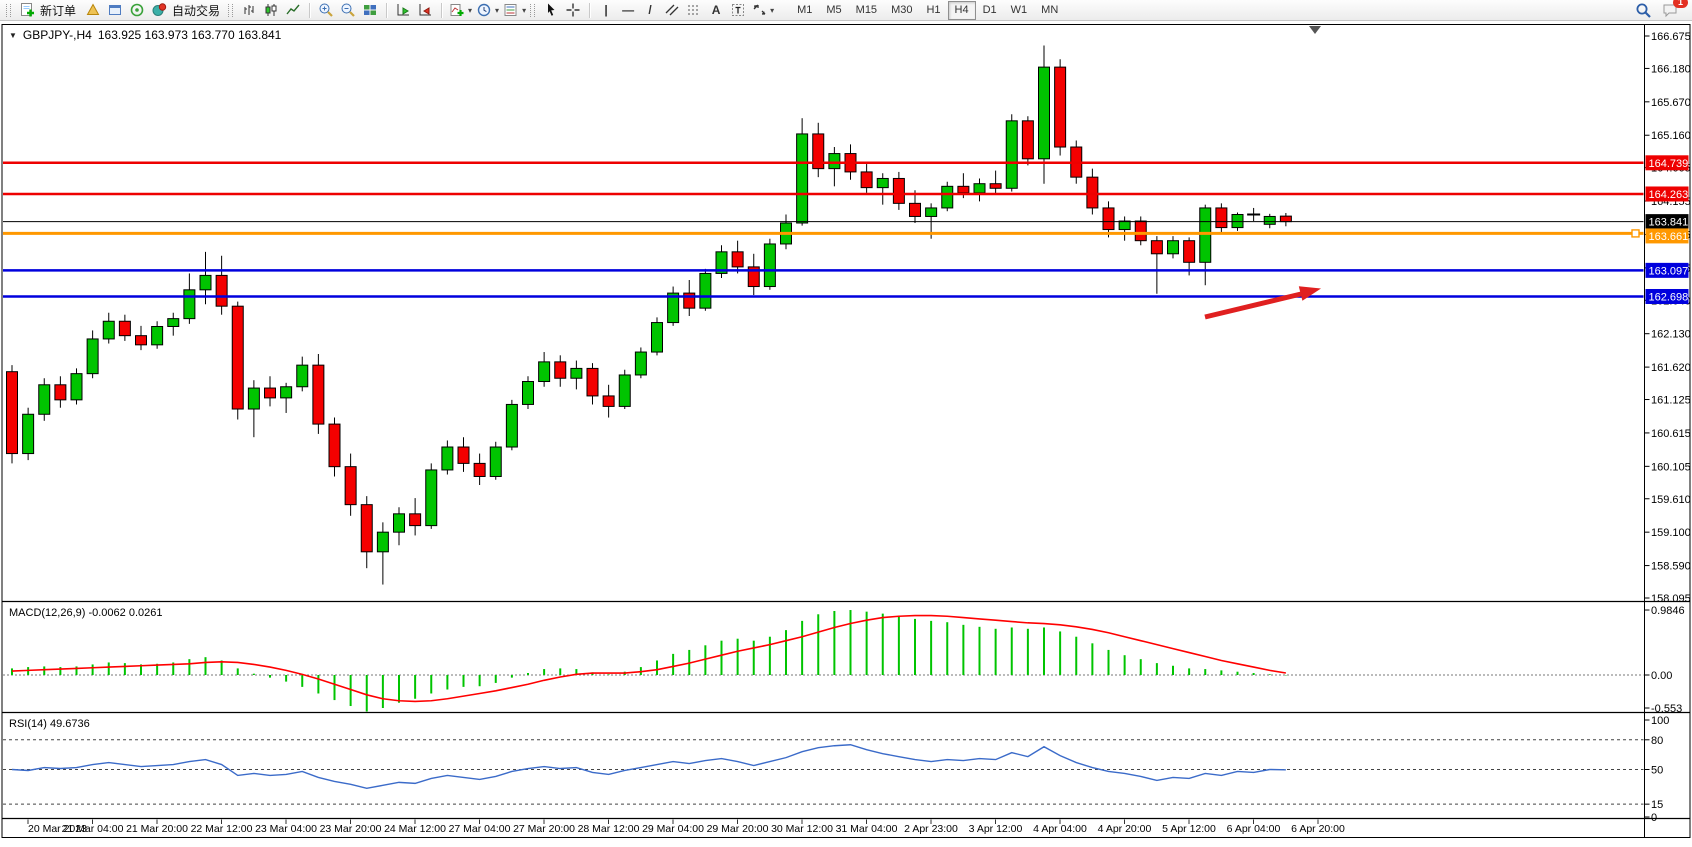 The height and width of the screenshot is (847, 1692). I want to click on auto-trading-button, so click(159, 10).